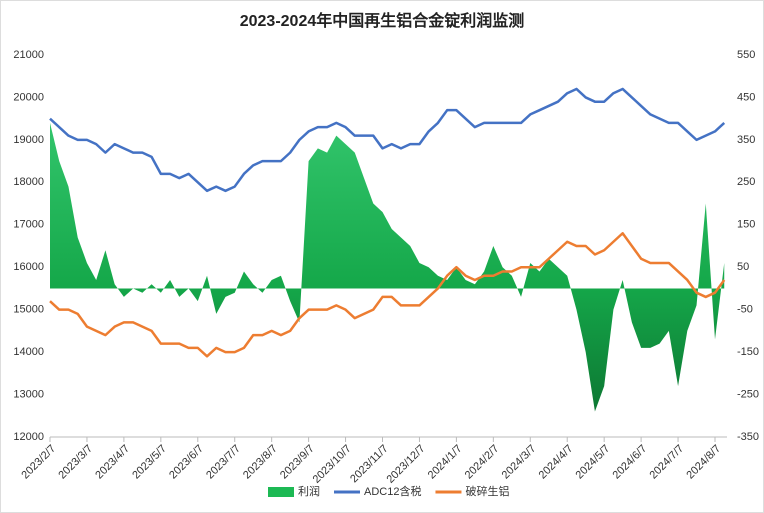 This screenshot has width=764, height=513. What do you see at coordinates (75, 462) in the screenshot?
I see `x-tick-label: 2023/3/7` at bounding box center [75, 462].